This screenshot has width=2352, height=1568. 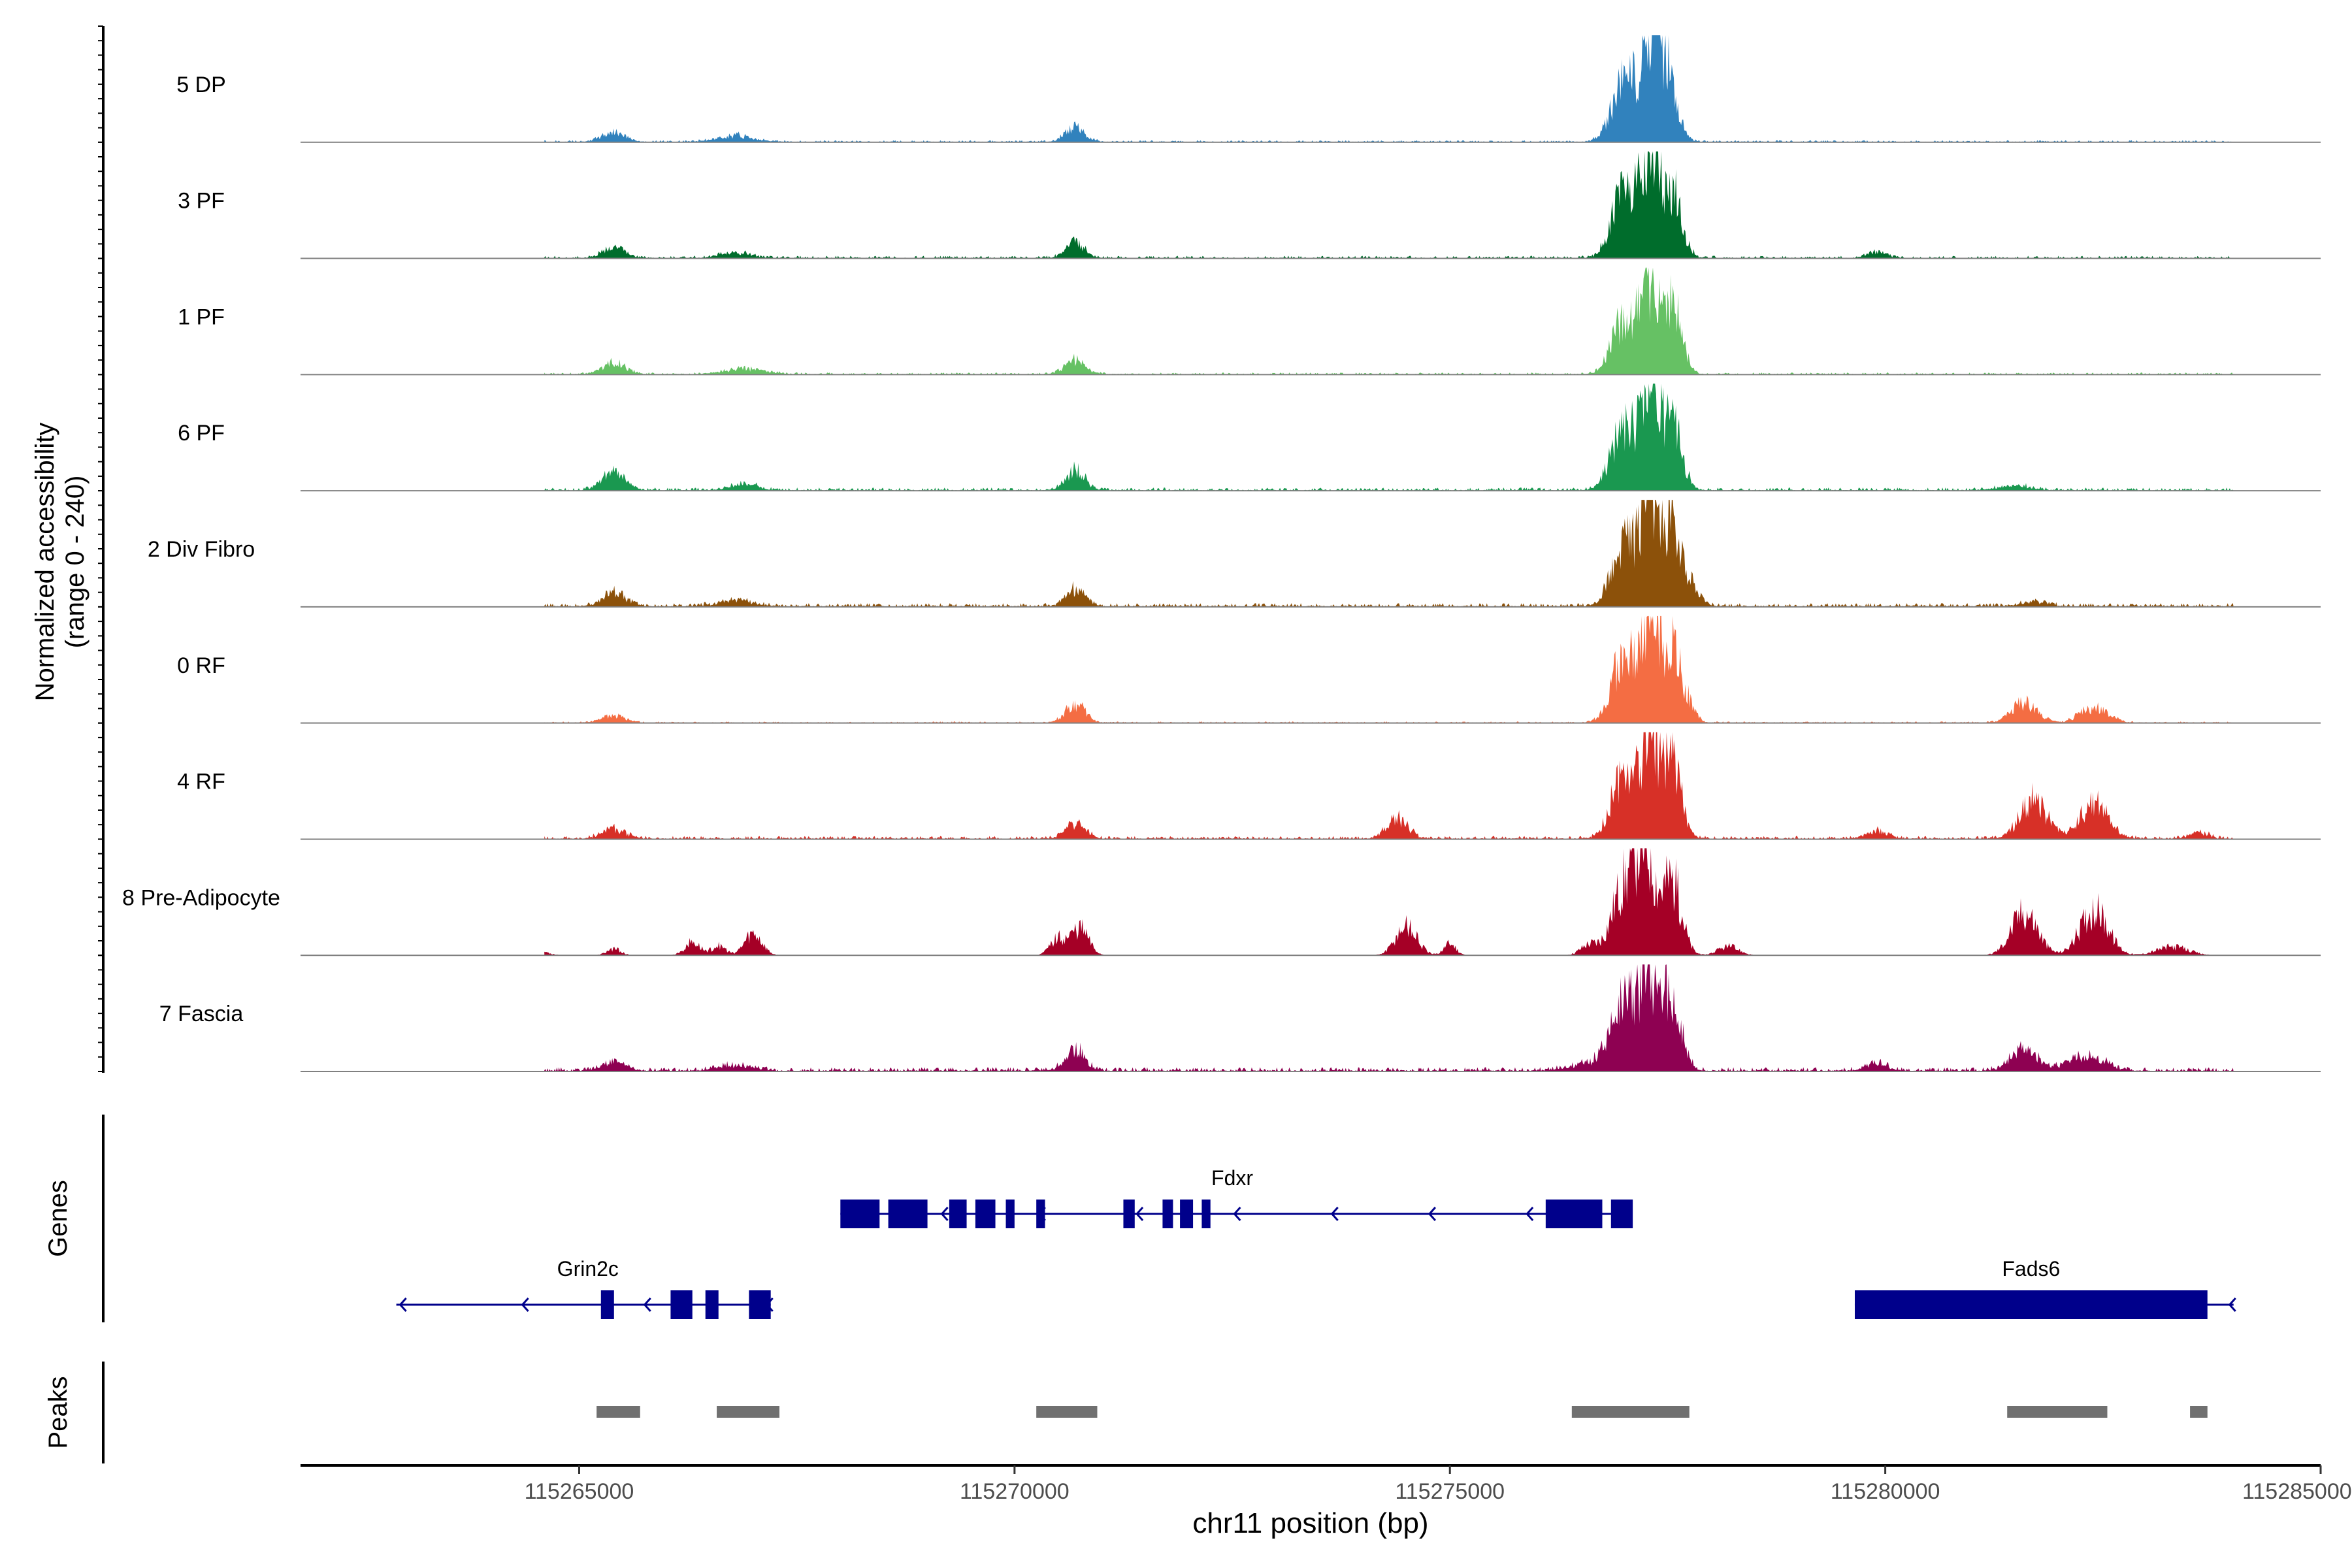 I want to click on track-5-dp: 5 DP, so click(x=1248, y=89).